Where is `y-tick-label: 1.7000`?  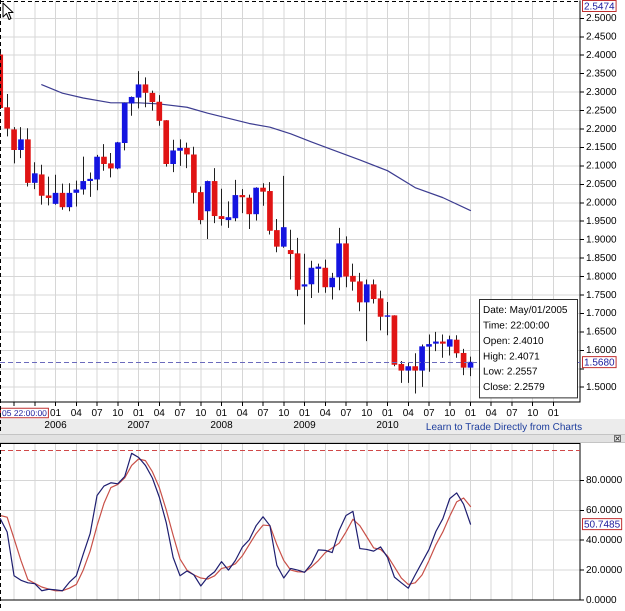
y-tick-label: 1.7000 is located at coordinates (602, 314).